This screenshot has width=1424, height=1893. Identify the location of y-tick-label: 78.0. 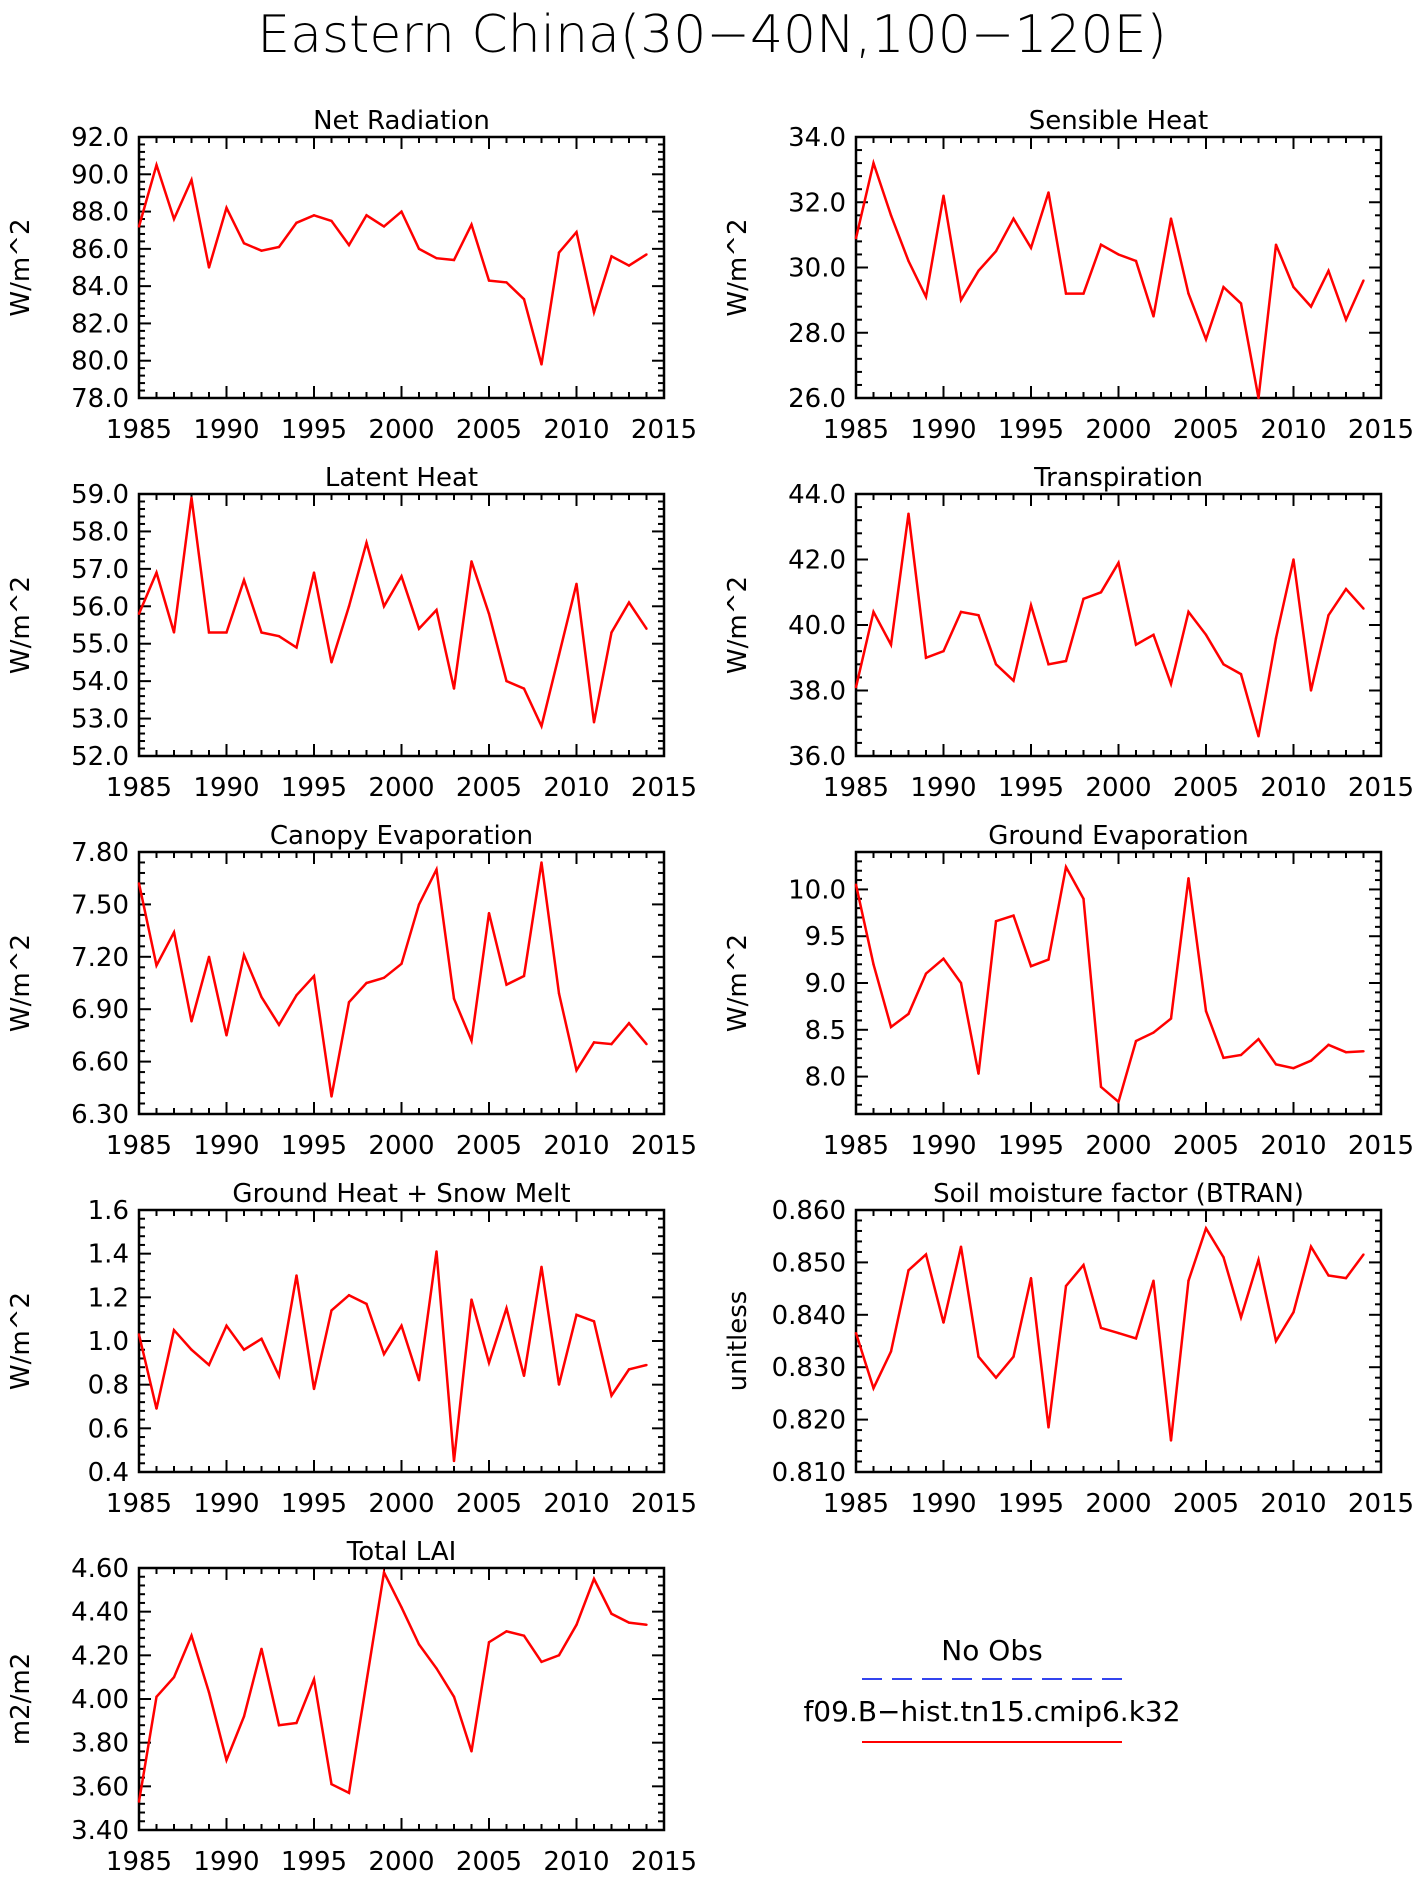
(100, 399).